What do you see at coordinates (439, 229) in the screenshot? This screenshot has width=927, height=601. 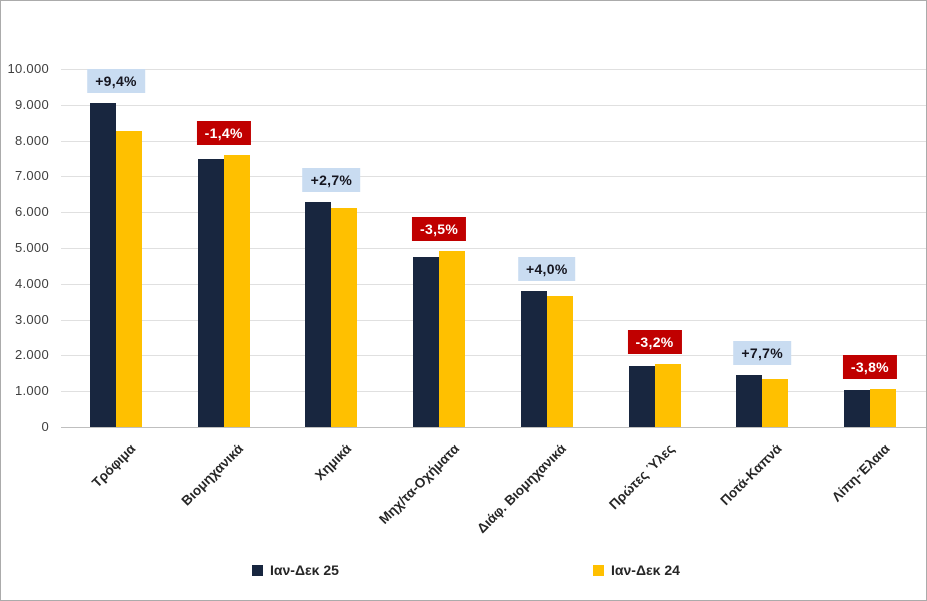 I see `pct-change-badge: -3,5%` at bounding box center [439, 229].